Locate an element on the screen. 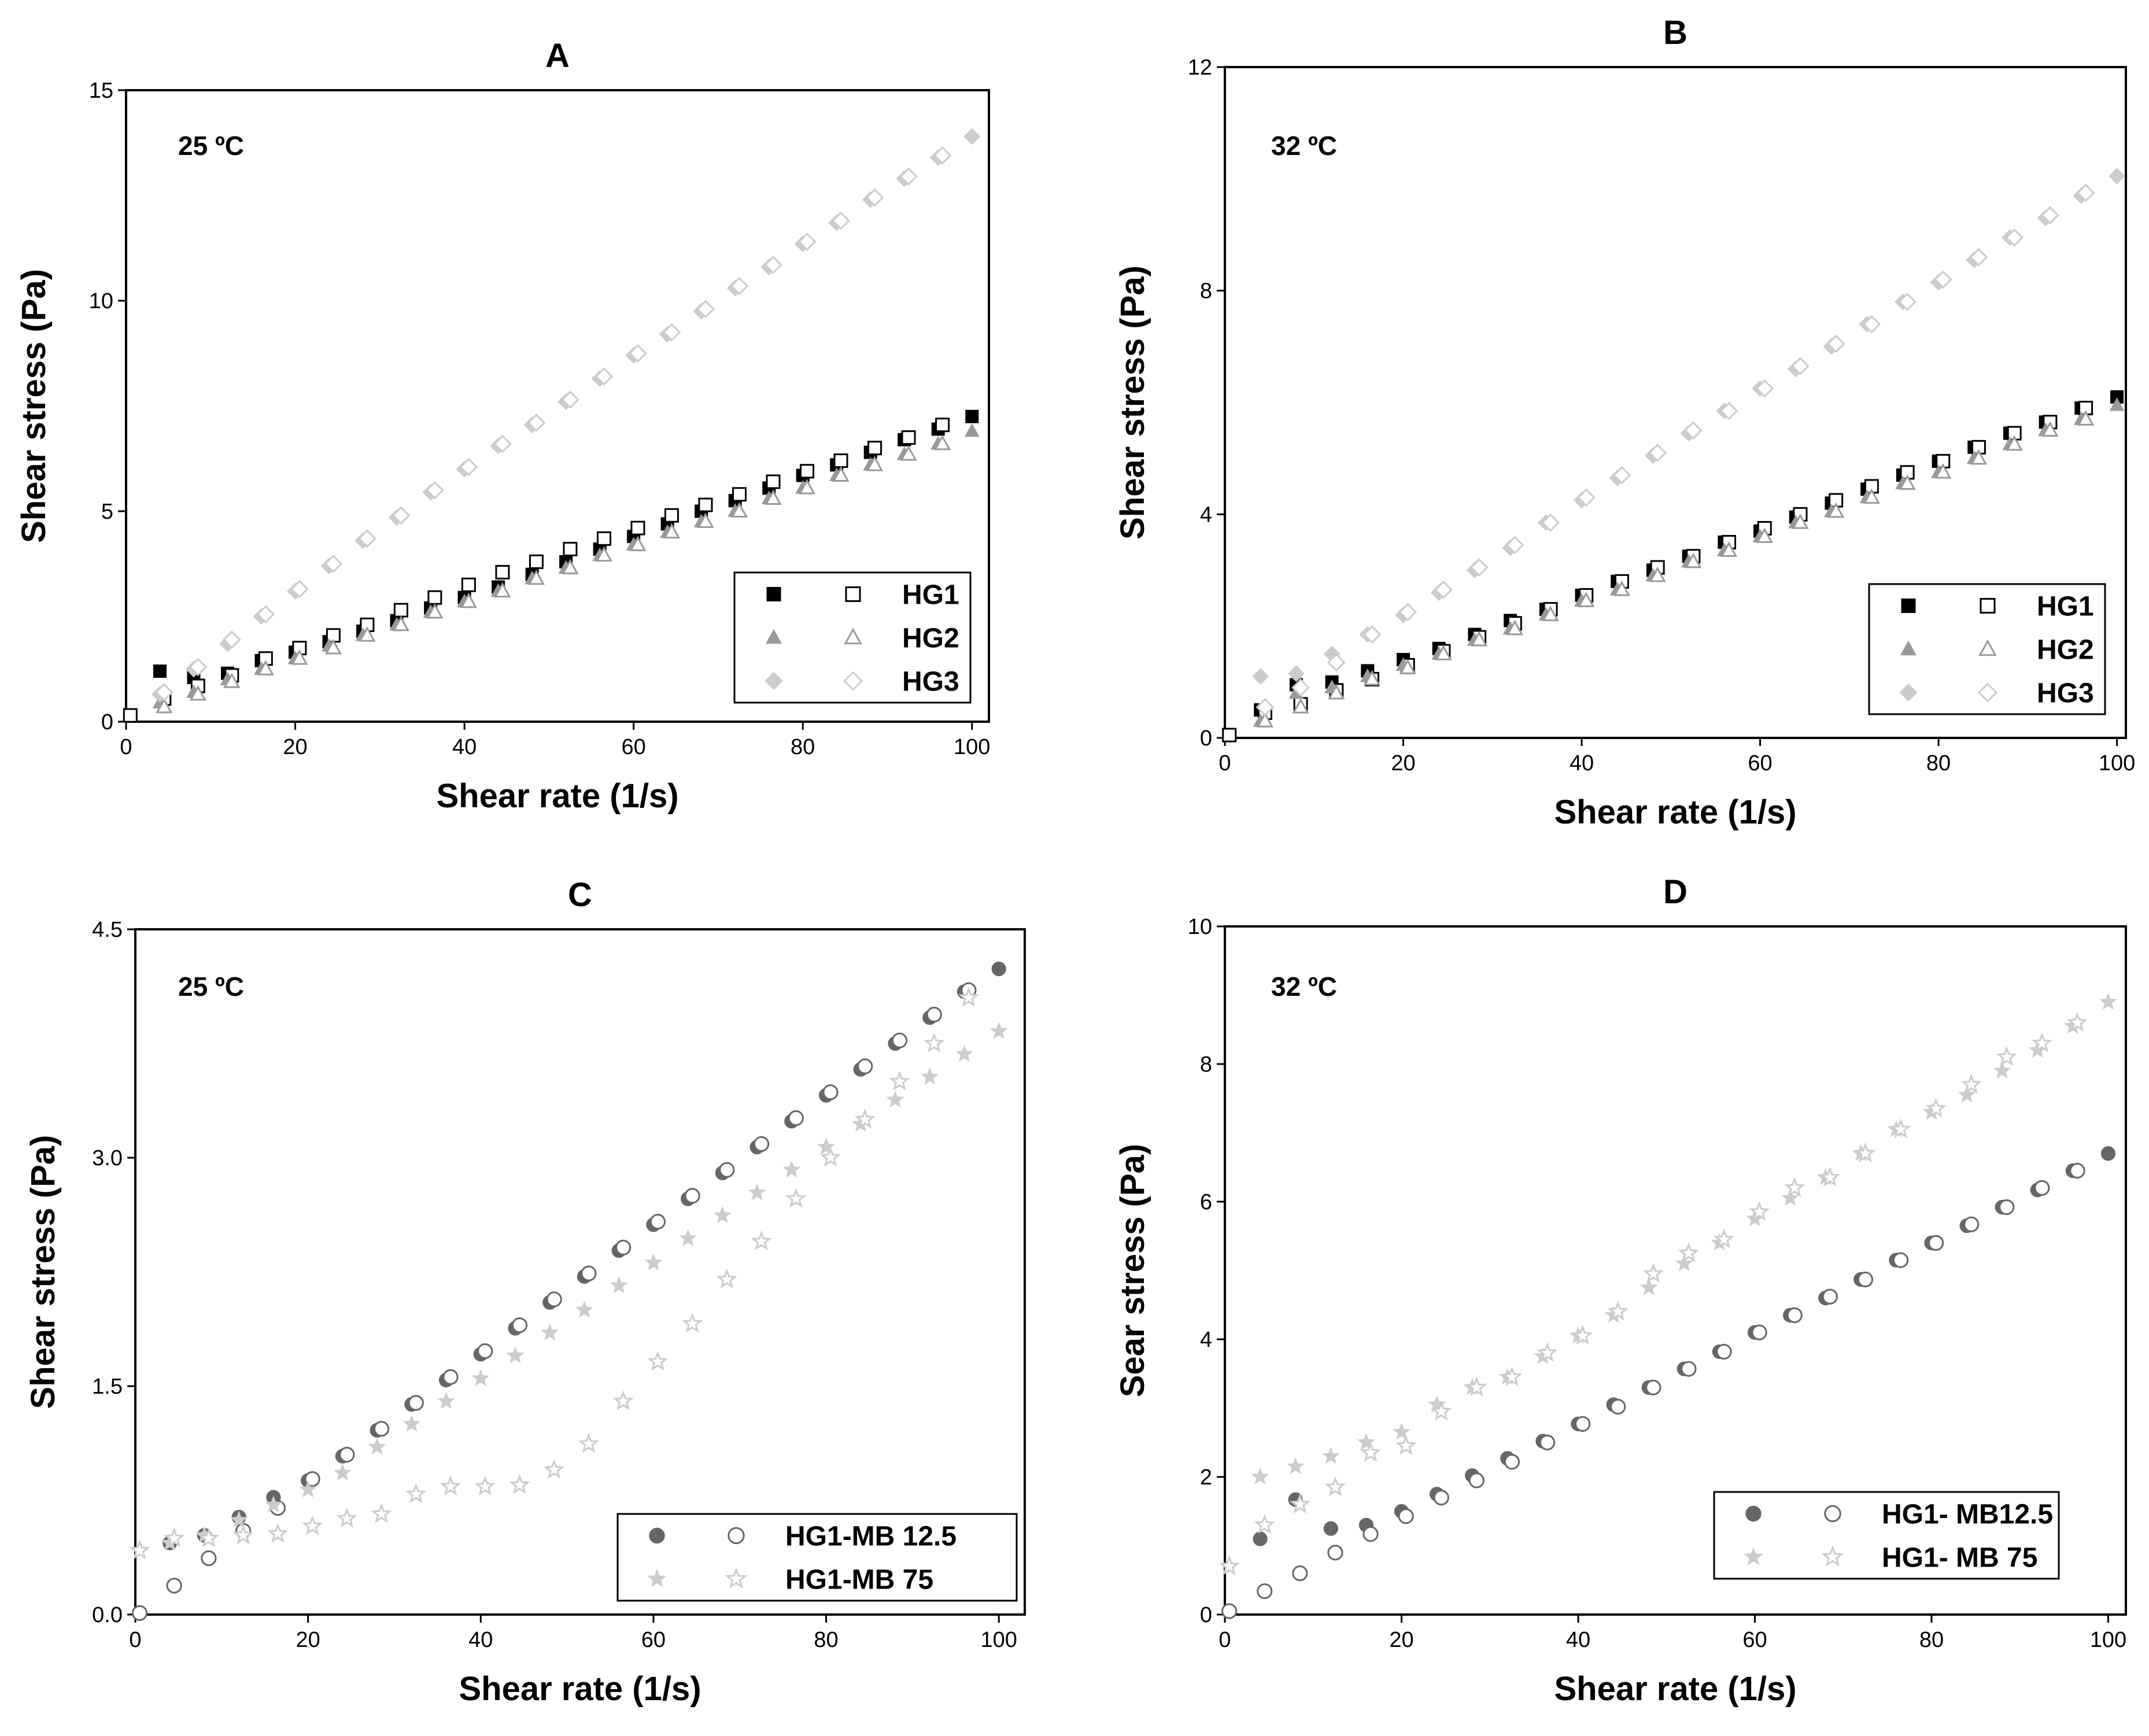  y-tick-label: 0.0 is located at coordinates (107, 1615).